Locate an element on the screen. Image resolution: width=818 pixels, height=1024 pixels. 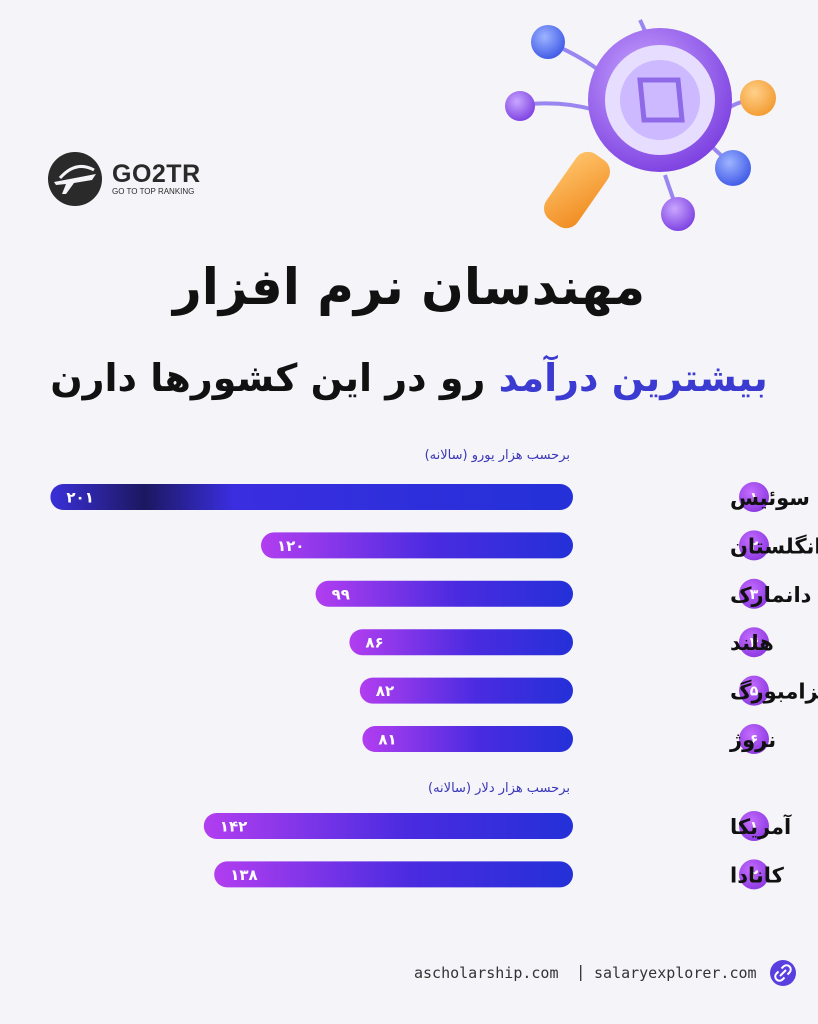
link-icon is located at coordinates (783, 973).